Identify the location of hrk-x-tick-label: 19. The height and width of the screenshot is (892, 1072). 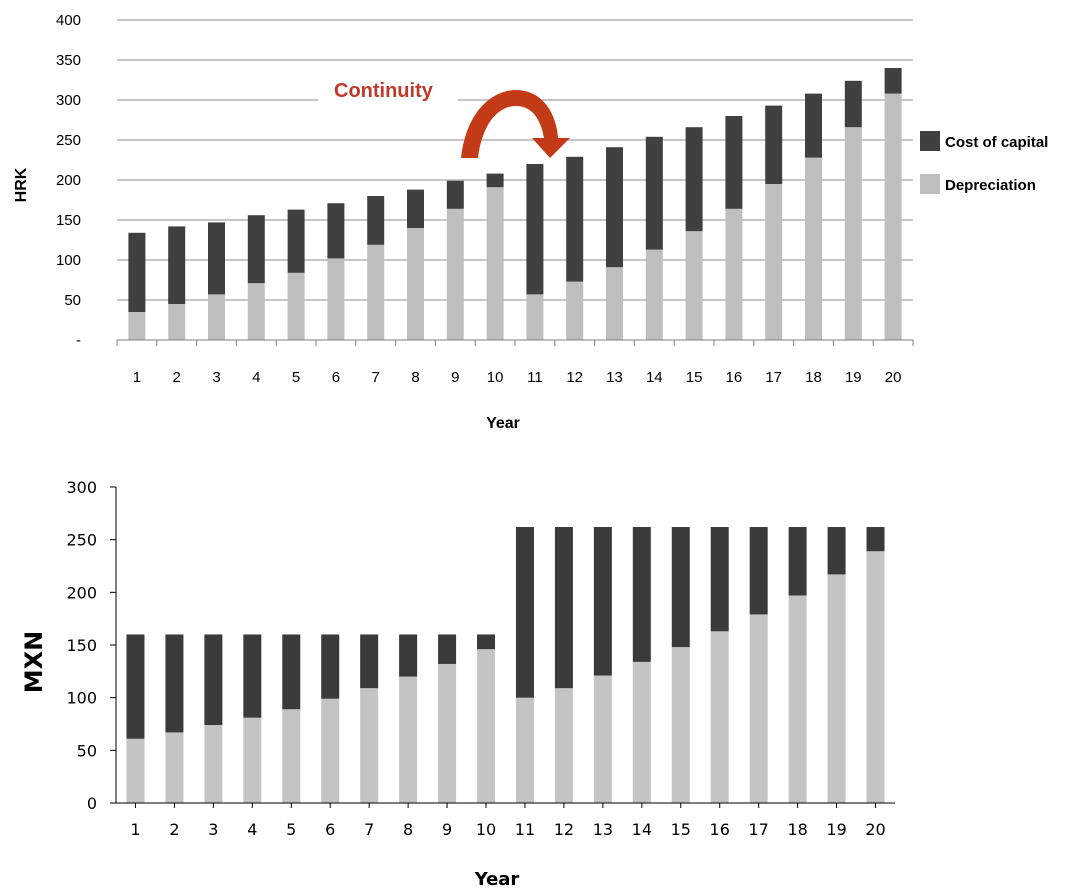
(853, 377).